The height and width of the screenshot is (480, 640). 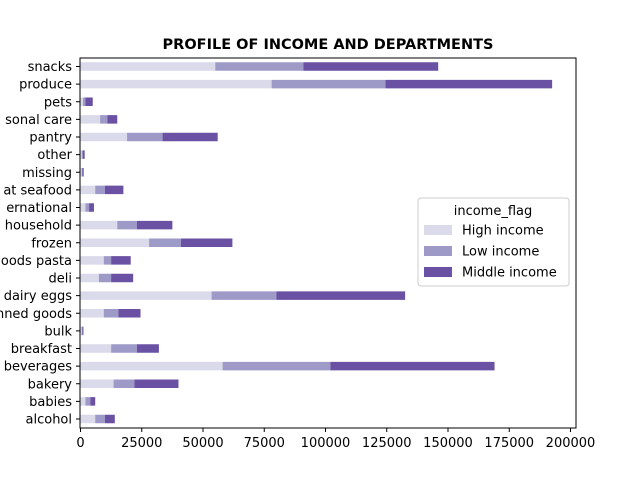 I want to click on x-tick-label: 25000, so click(x=141, y=443).